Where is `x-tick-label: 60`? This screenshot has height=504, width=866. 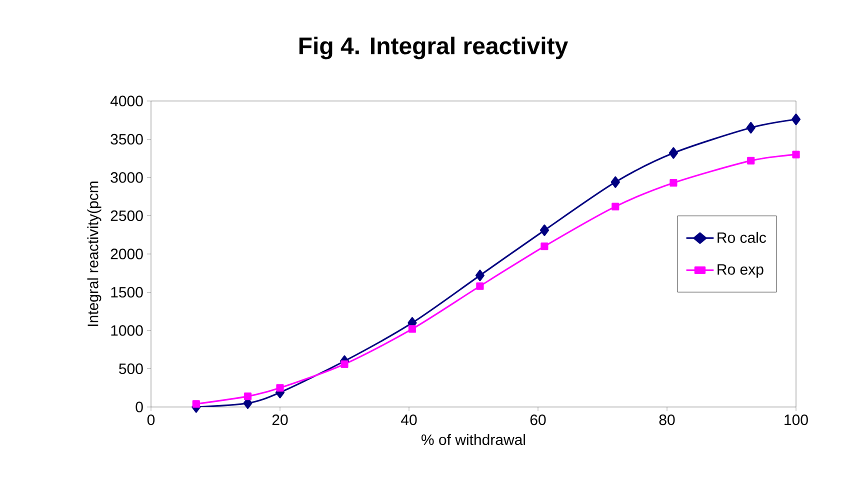 x-tick-label: 60 is located at coordinates (538, 420).